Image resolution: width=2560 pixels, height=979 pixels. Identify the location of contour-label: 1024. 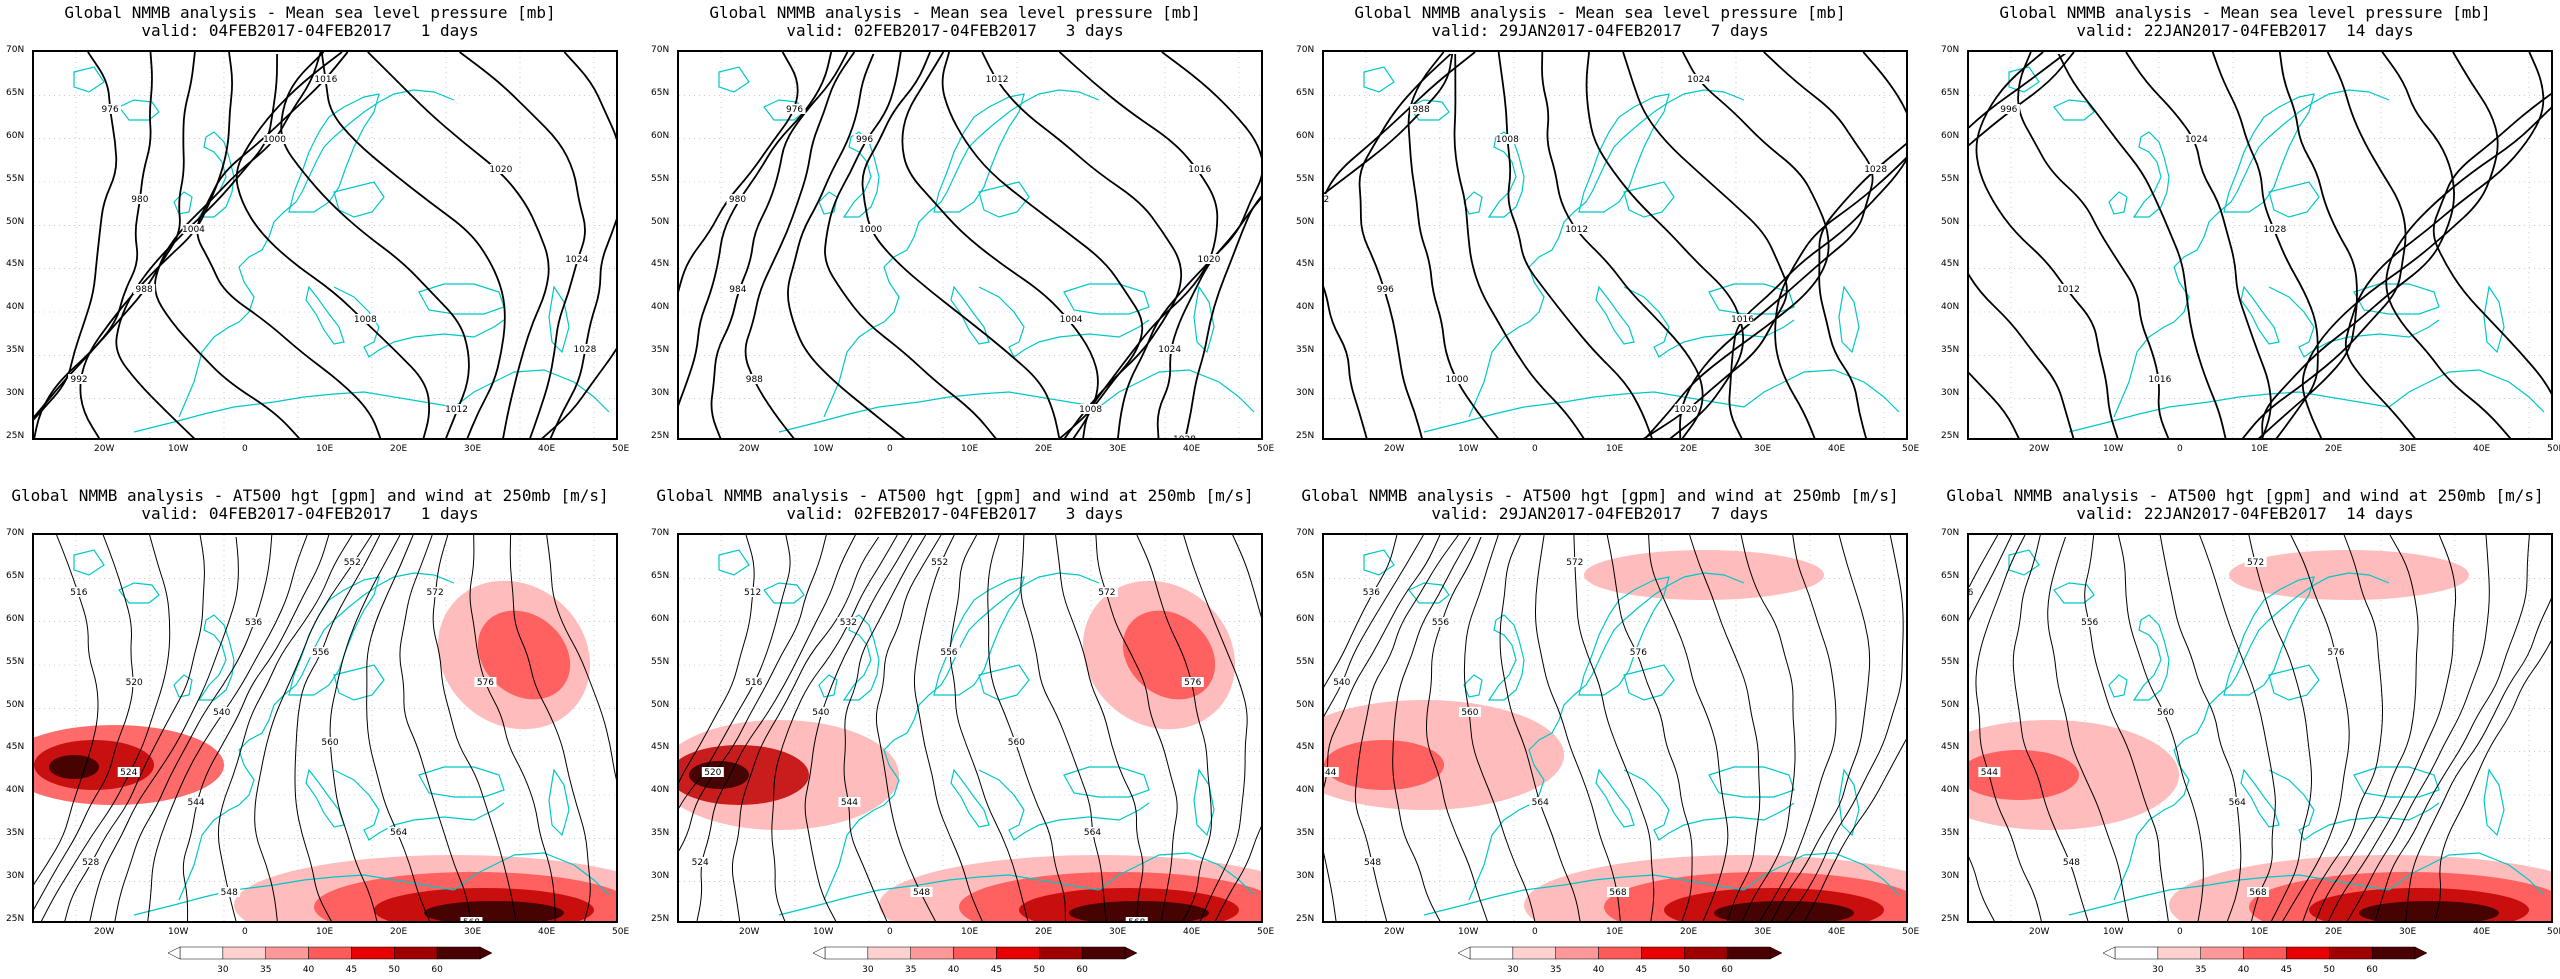
(1698, 80).